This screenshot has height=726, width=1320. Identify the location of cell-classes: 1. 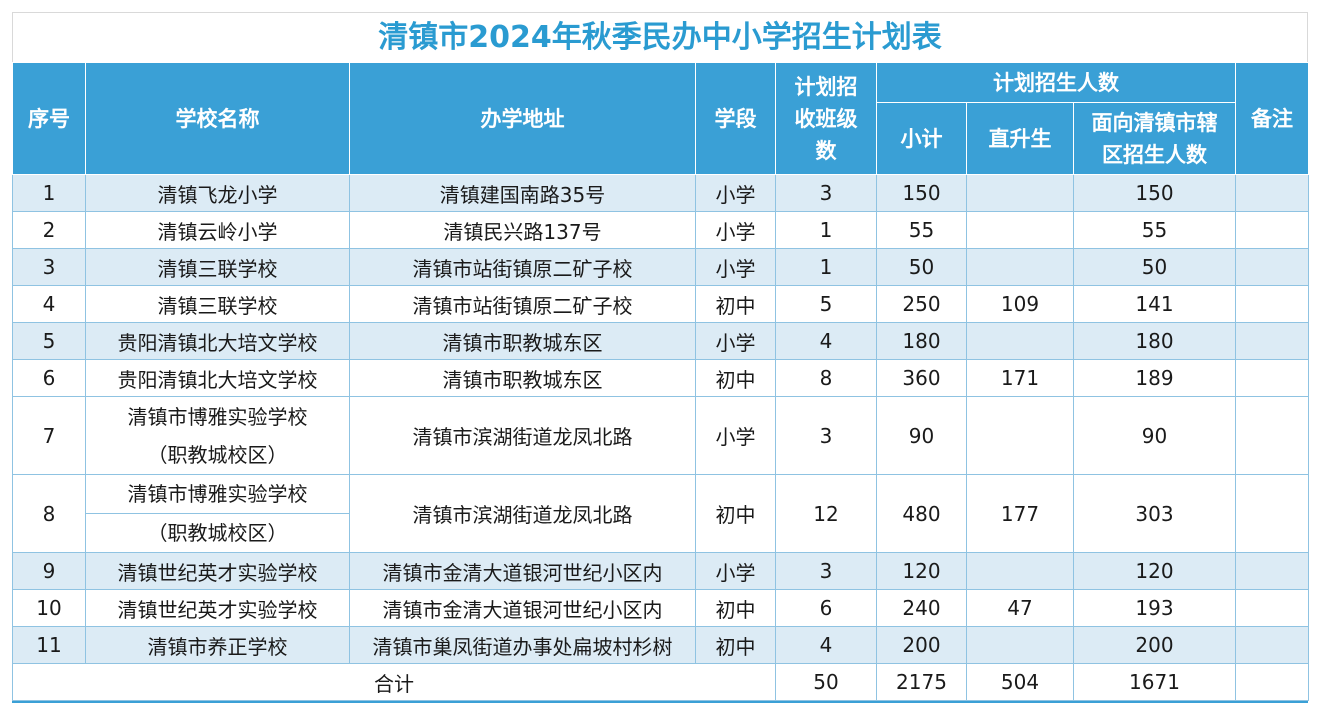
(826, 230).